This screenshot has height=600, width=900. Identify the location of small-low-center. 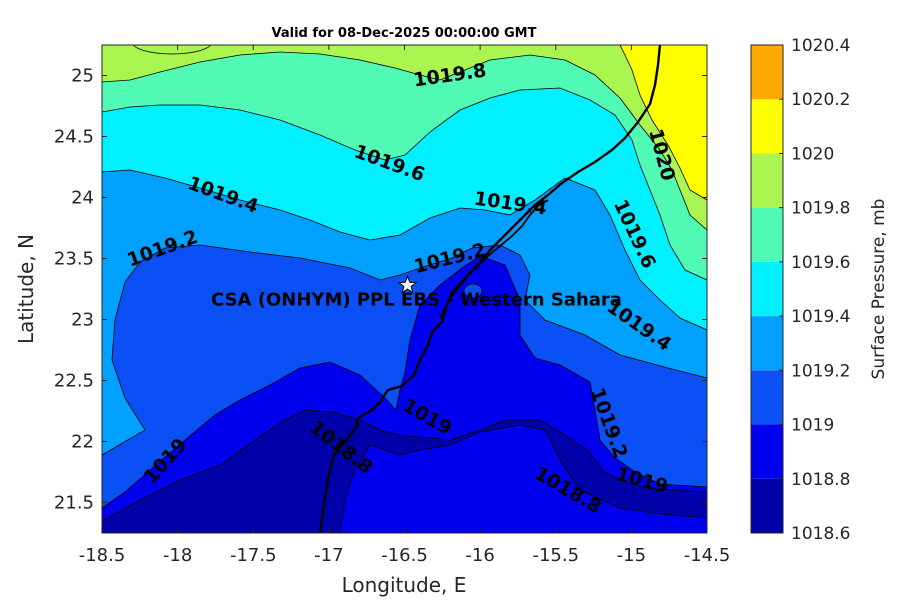
(473, 291).